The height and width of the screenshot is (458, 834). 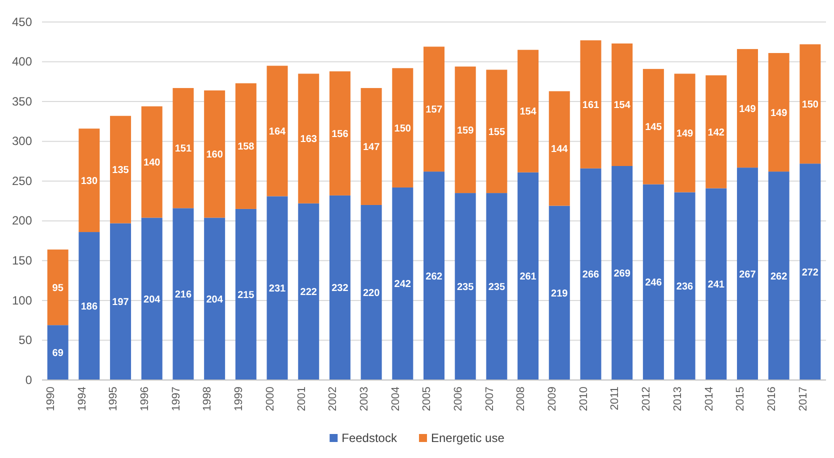 I want to click on data-label: 219, so click(x=559, y=294).